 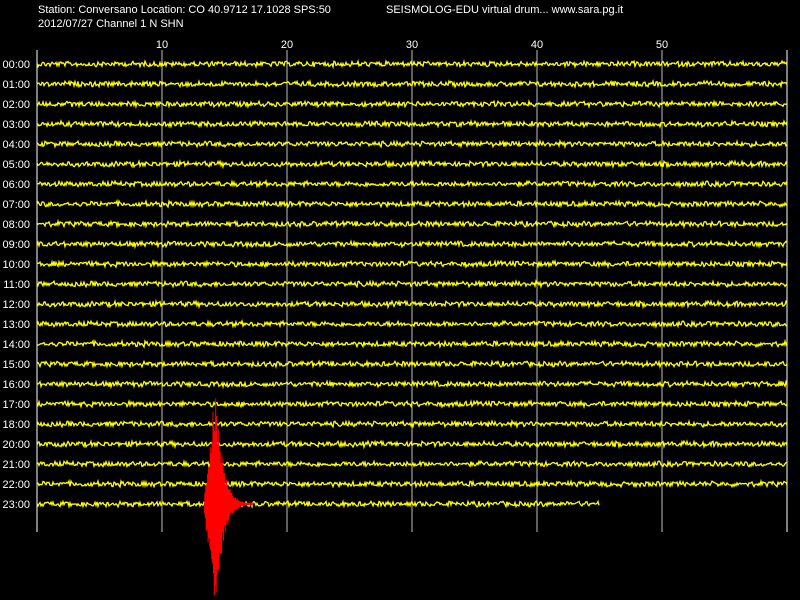 I want to click on hour-label: 23:00, so click(x=16, y=505).